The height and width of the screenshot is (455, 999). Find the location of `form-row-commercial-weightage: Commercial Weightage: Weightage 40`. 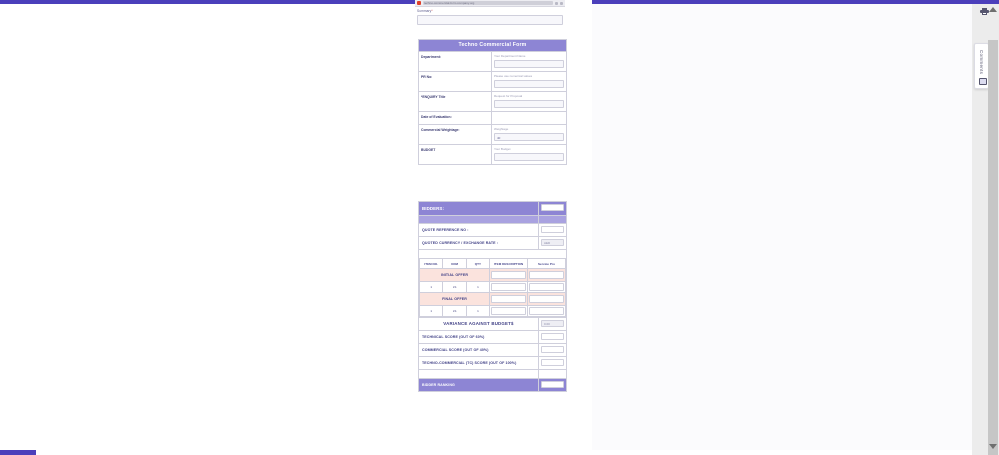

form-row-commercial-weightage: Commercial Weightage: Weightage 40 is located at coordinates (492, 135).